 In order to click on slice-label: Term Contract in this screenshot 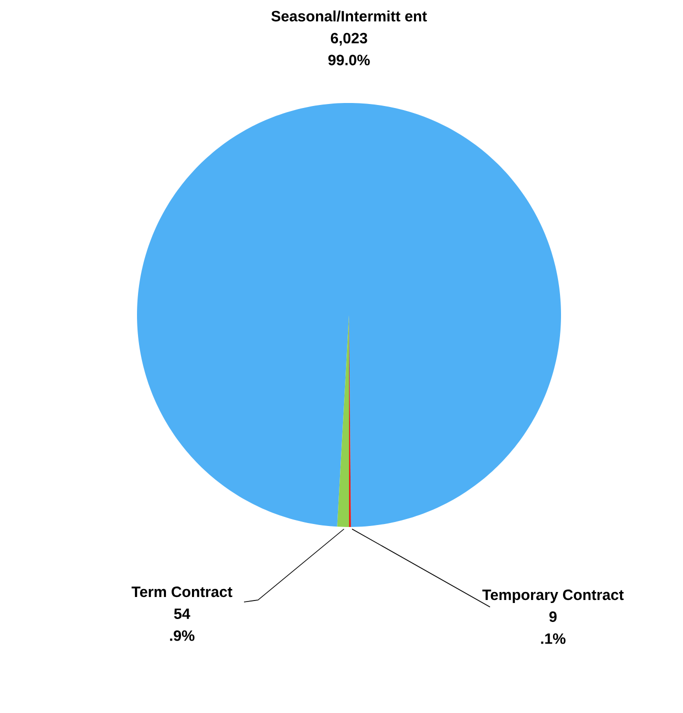, I will do `click(182, 592)`.